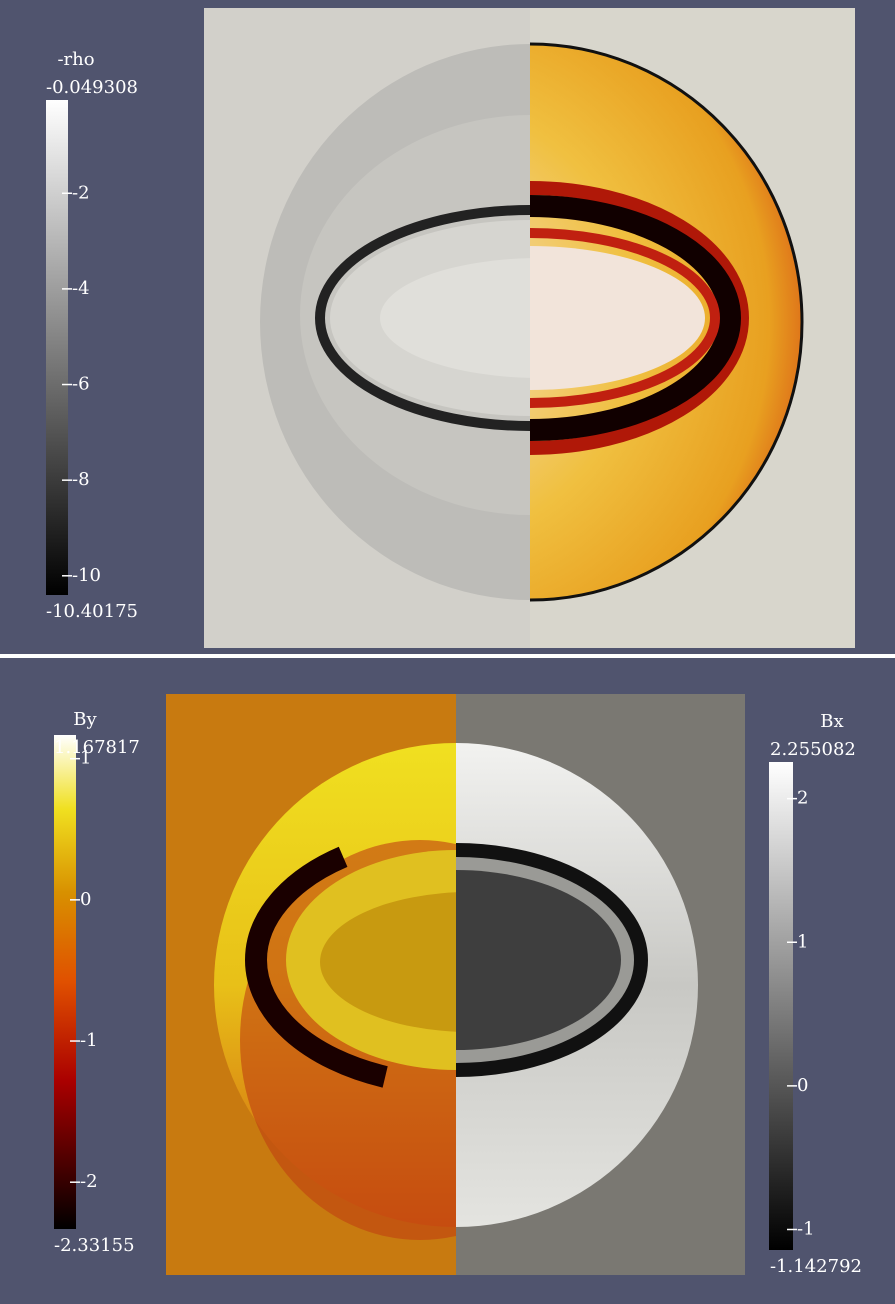 The height and width of the screenshot is (1304, 895). I want to click on colorbar-max: 2.255082, so click(813, 749).